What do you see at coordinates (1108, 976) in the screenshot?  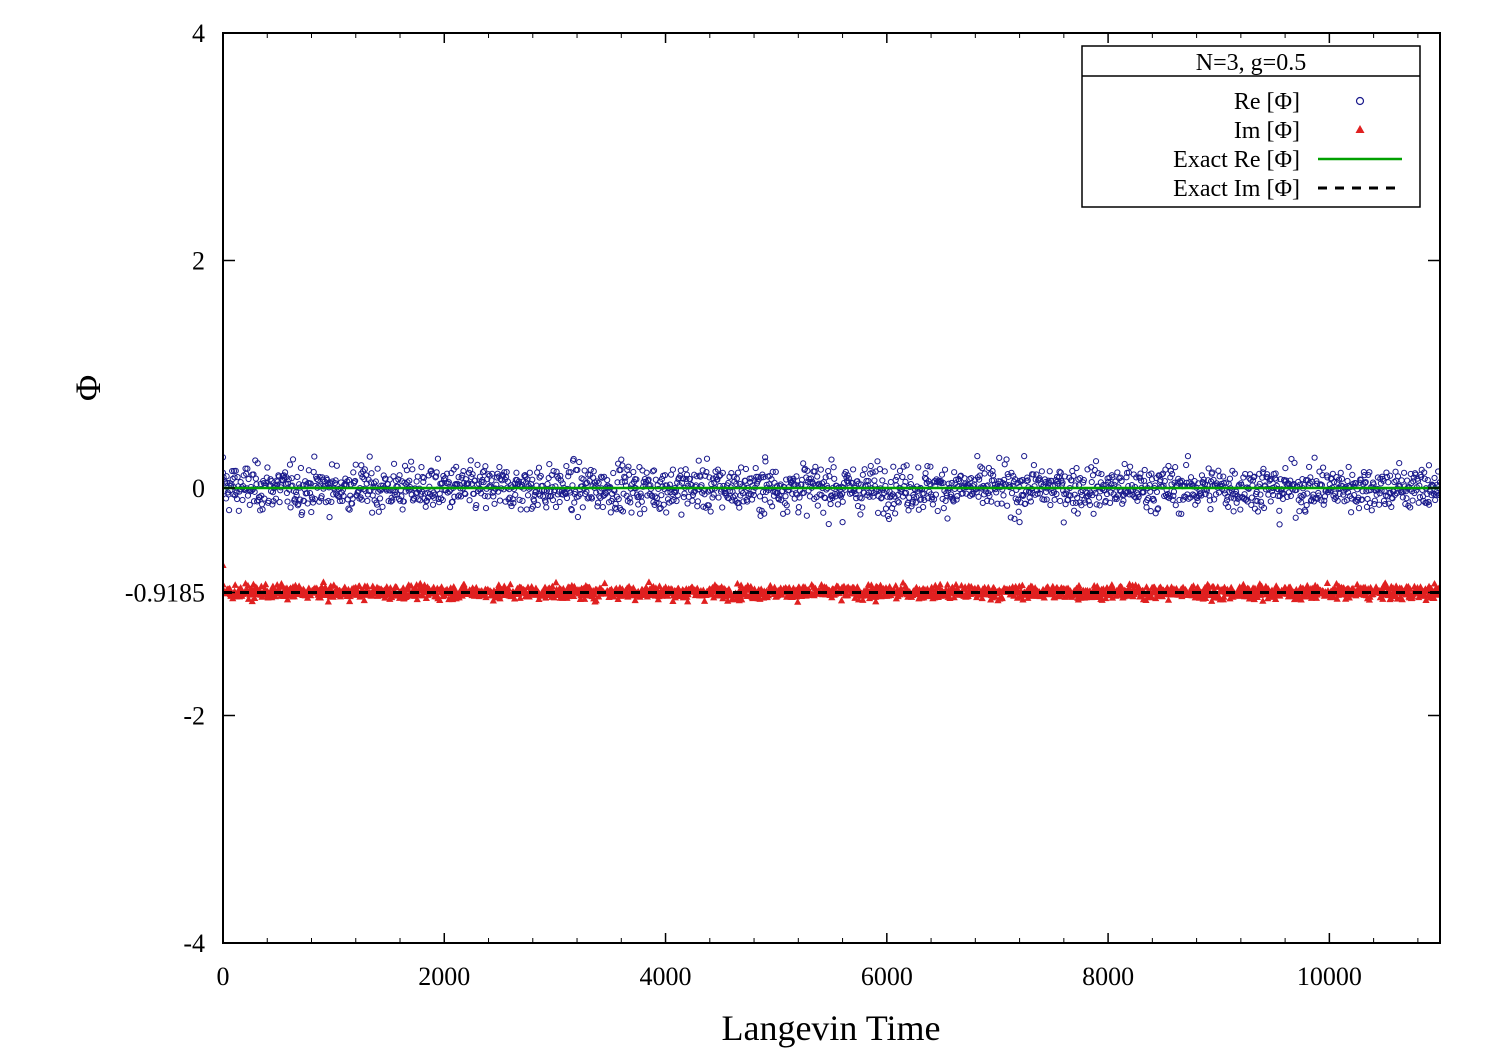 I see `x-tick-label: 8000` at bounding box center [1108, 976].